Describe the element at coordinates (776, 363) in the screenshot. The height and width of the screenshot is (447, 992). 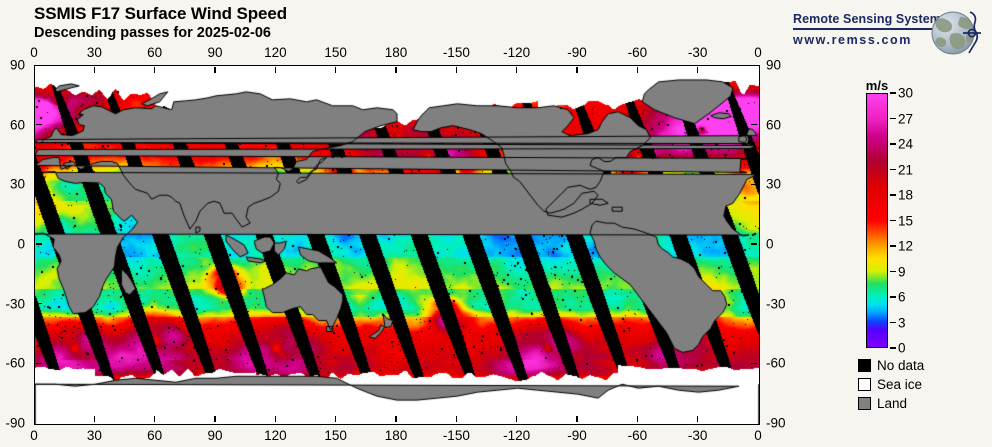
I see `lat-label-right: -60` at that location.